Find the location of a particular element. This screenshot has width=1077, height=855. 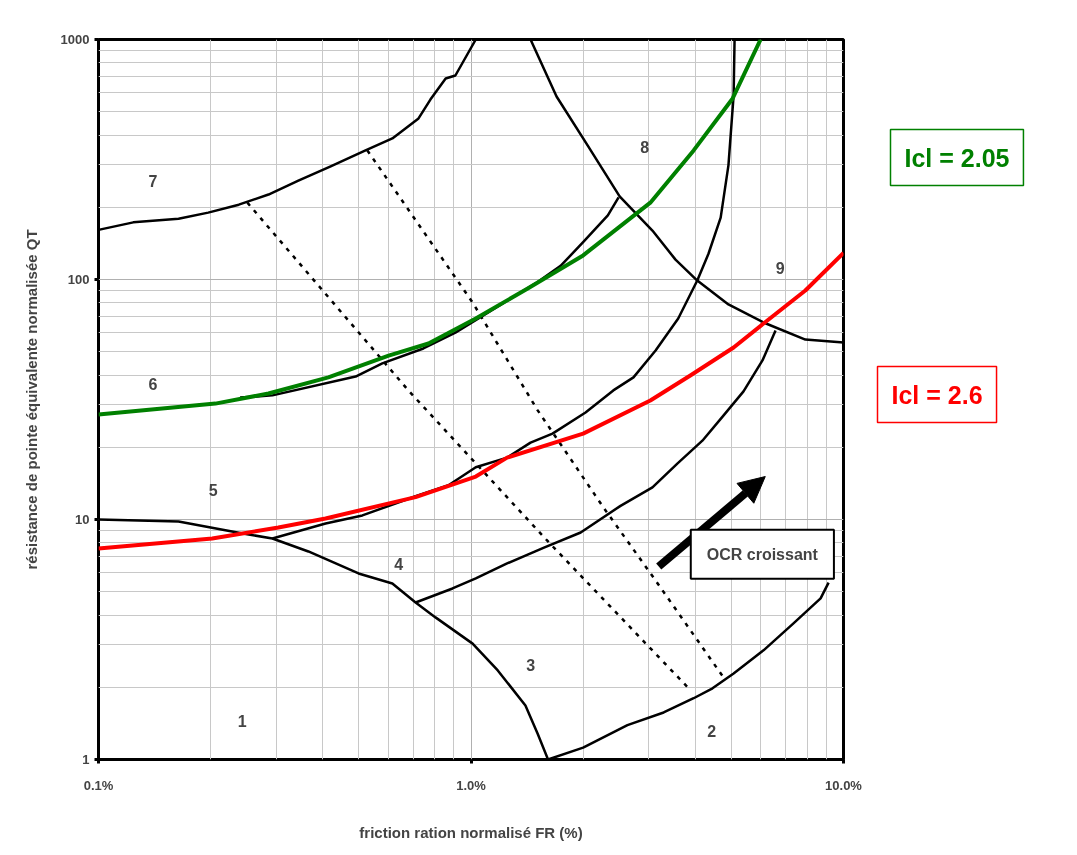

annotation: OCR croissant is located at coordinates (762, 554).